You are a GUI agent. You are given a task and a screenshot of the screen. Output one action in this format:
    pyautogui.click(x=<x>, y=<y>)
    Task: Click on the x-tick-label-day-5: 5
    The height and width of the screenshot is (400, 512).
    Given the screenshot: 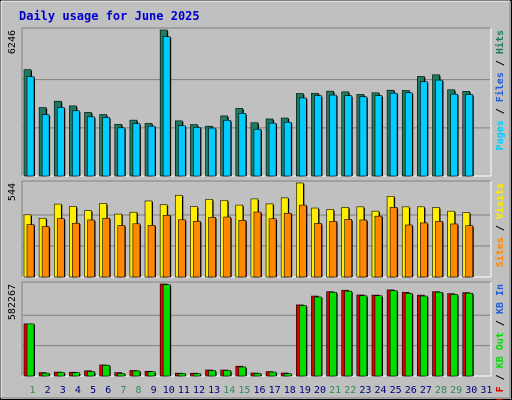 What is the action you would take?
    pyautogui.click(x=93, y=390)
    